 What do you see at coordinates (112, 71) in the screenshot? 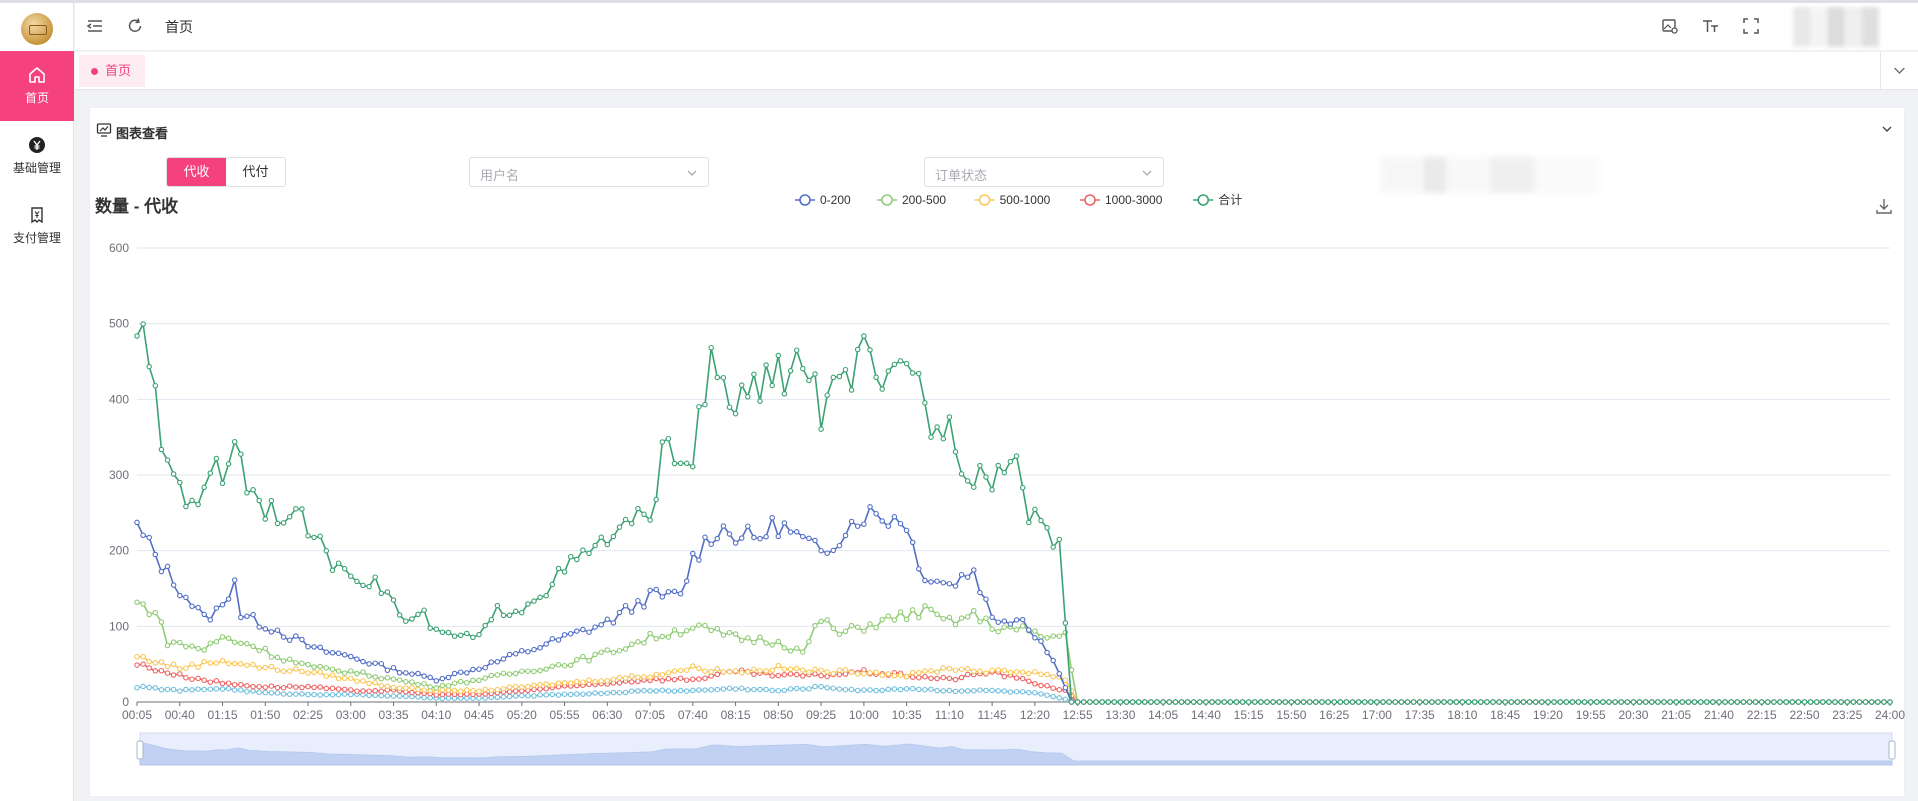
I see `tab-home: 首页` at bounding box center [112, 71].